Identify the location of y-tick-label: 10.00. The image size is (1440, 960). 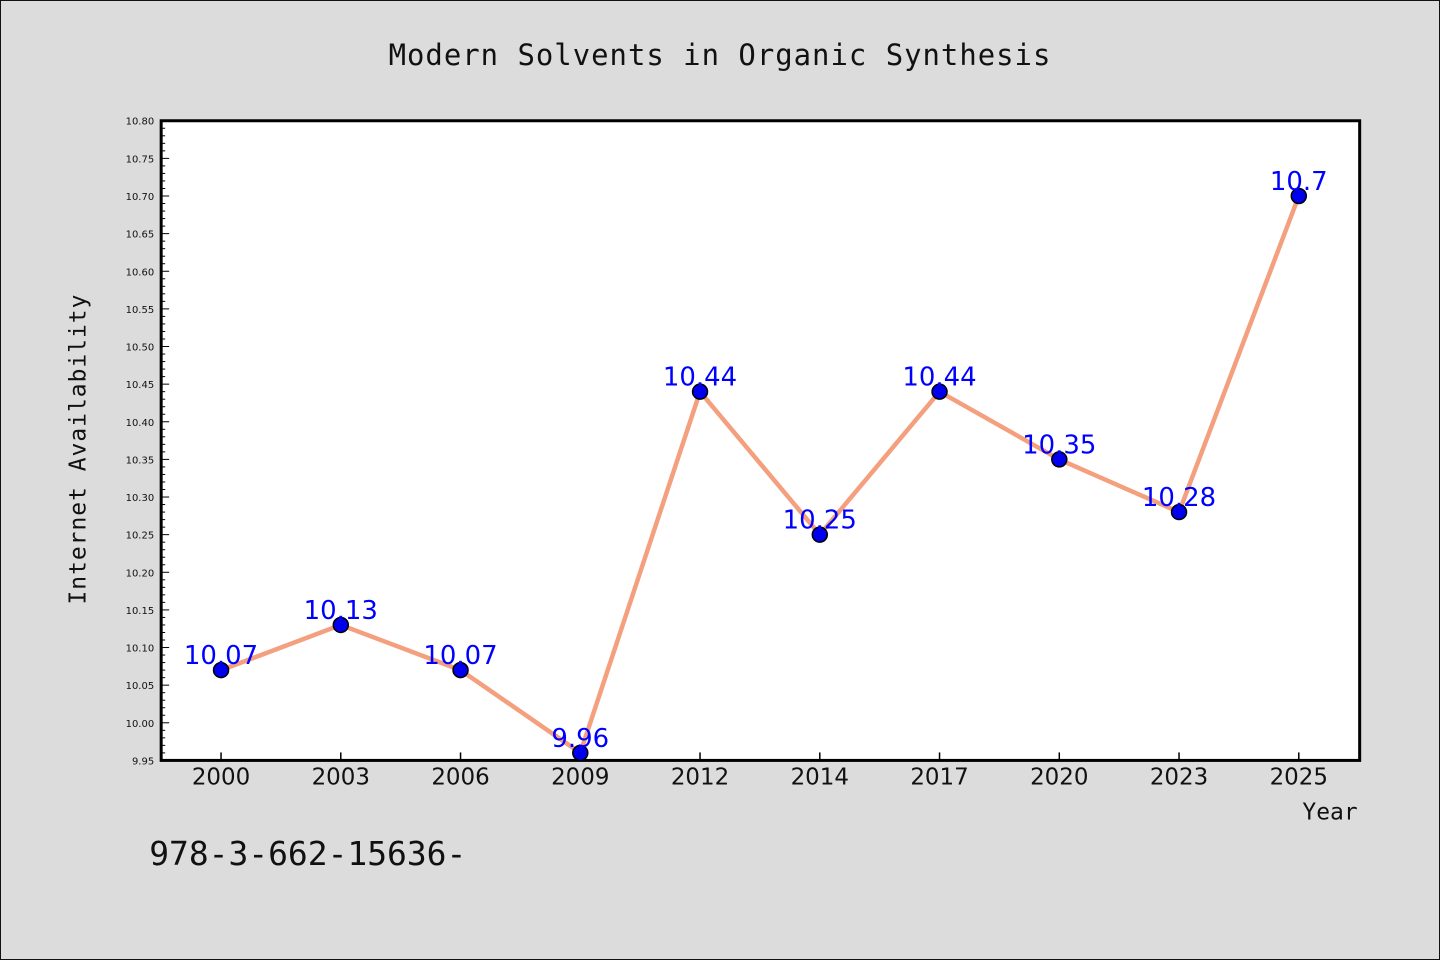
(140, 724).